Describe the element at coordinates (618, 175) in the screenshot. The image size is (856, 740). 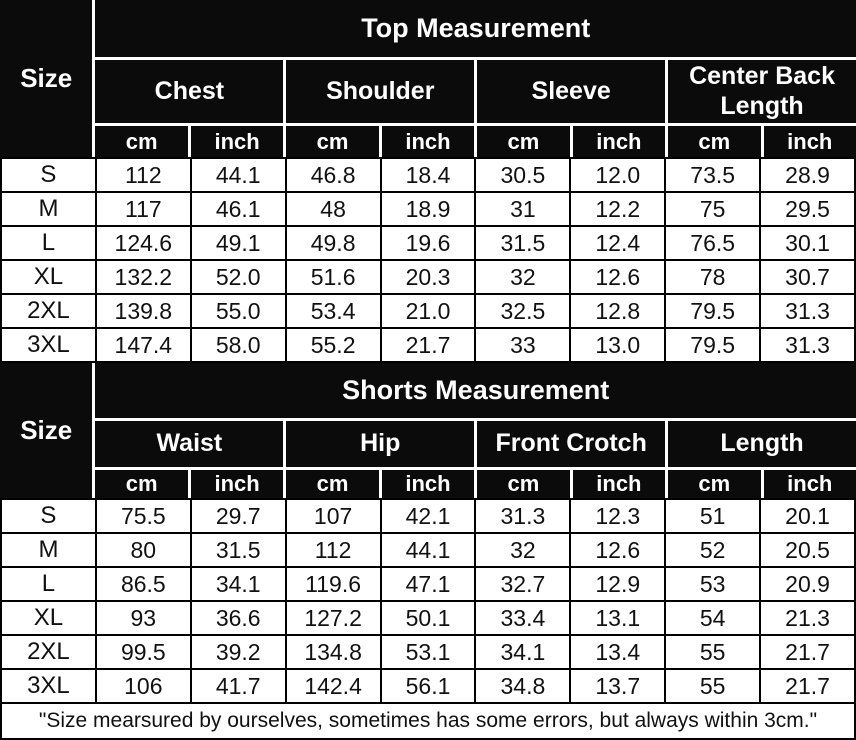
I see `measurement-value: 12.0` at that location.